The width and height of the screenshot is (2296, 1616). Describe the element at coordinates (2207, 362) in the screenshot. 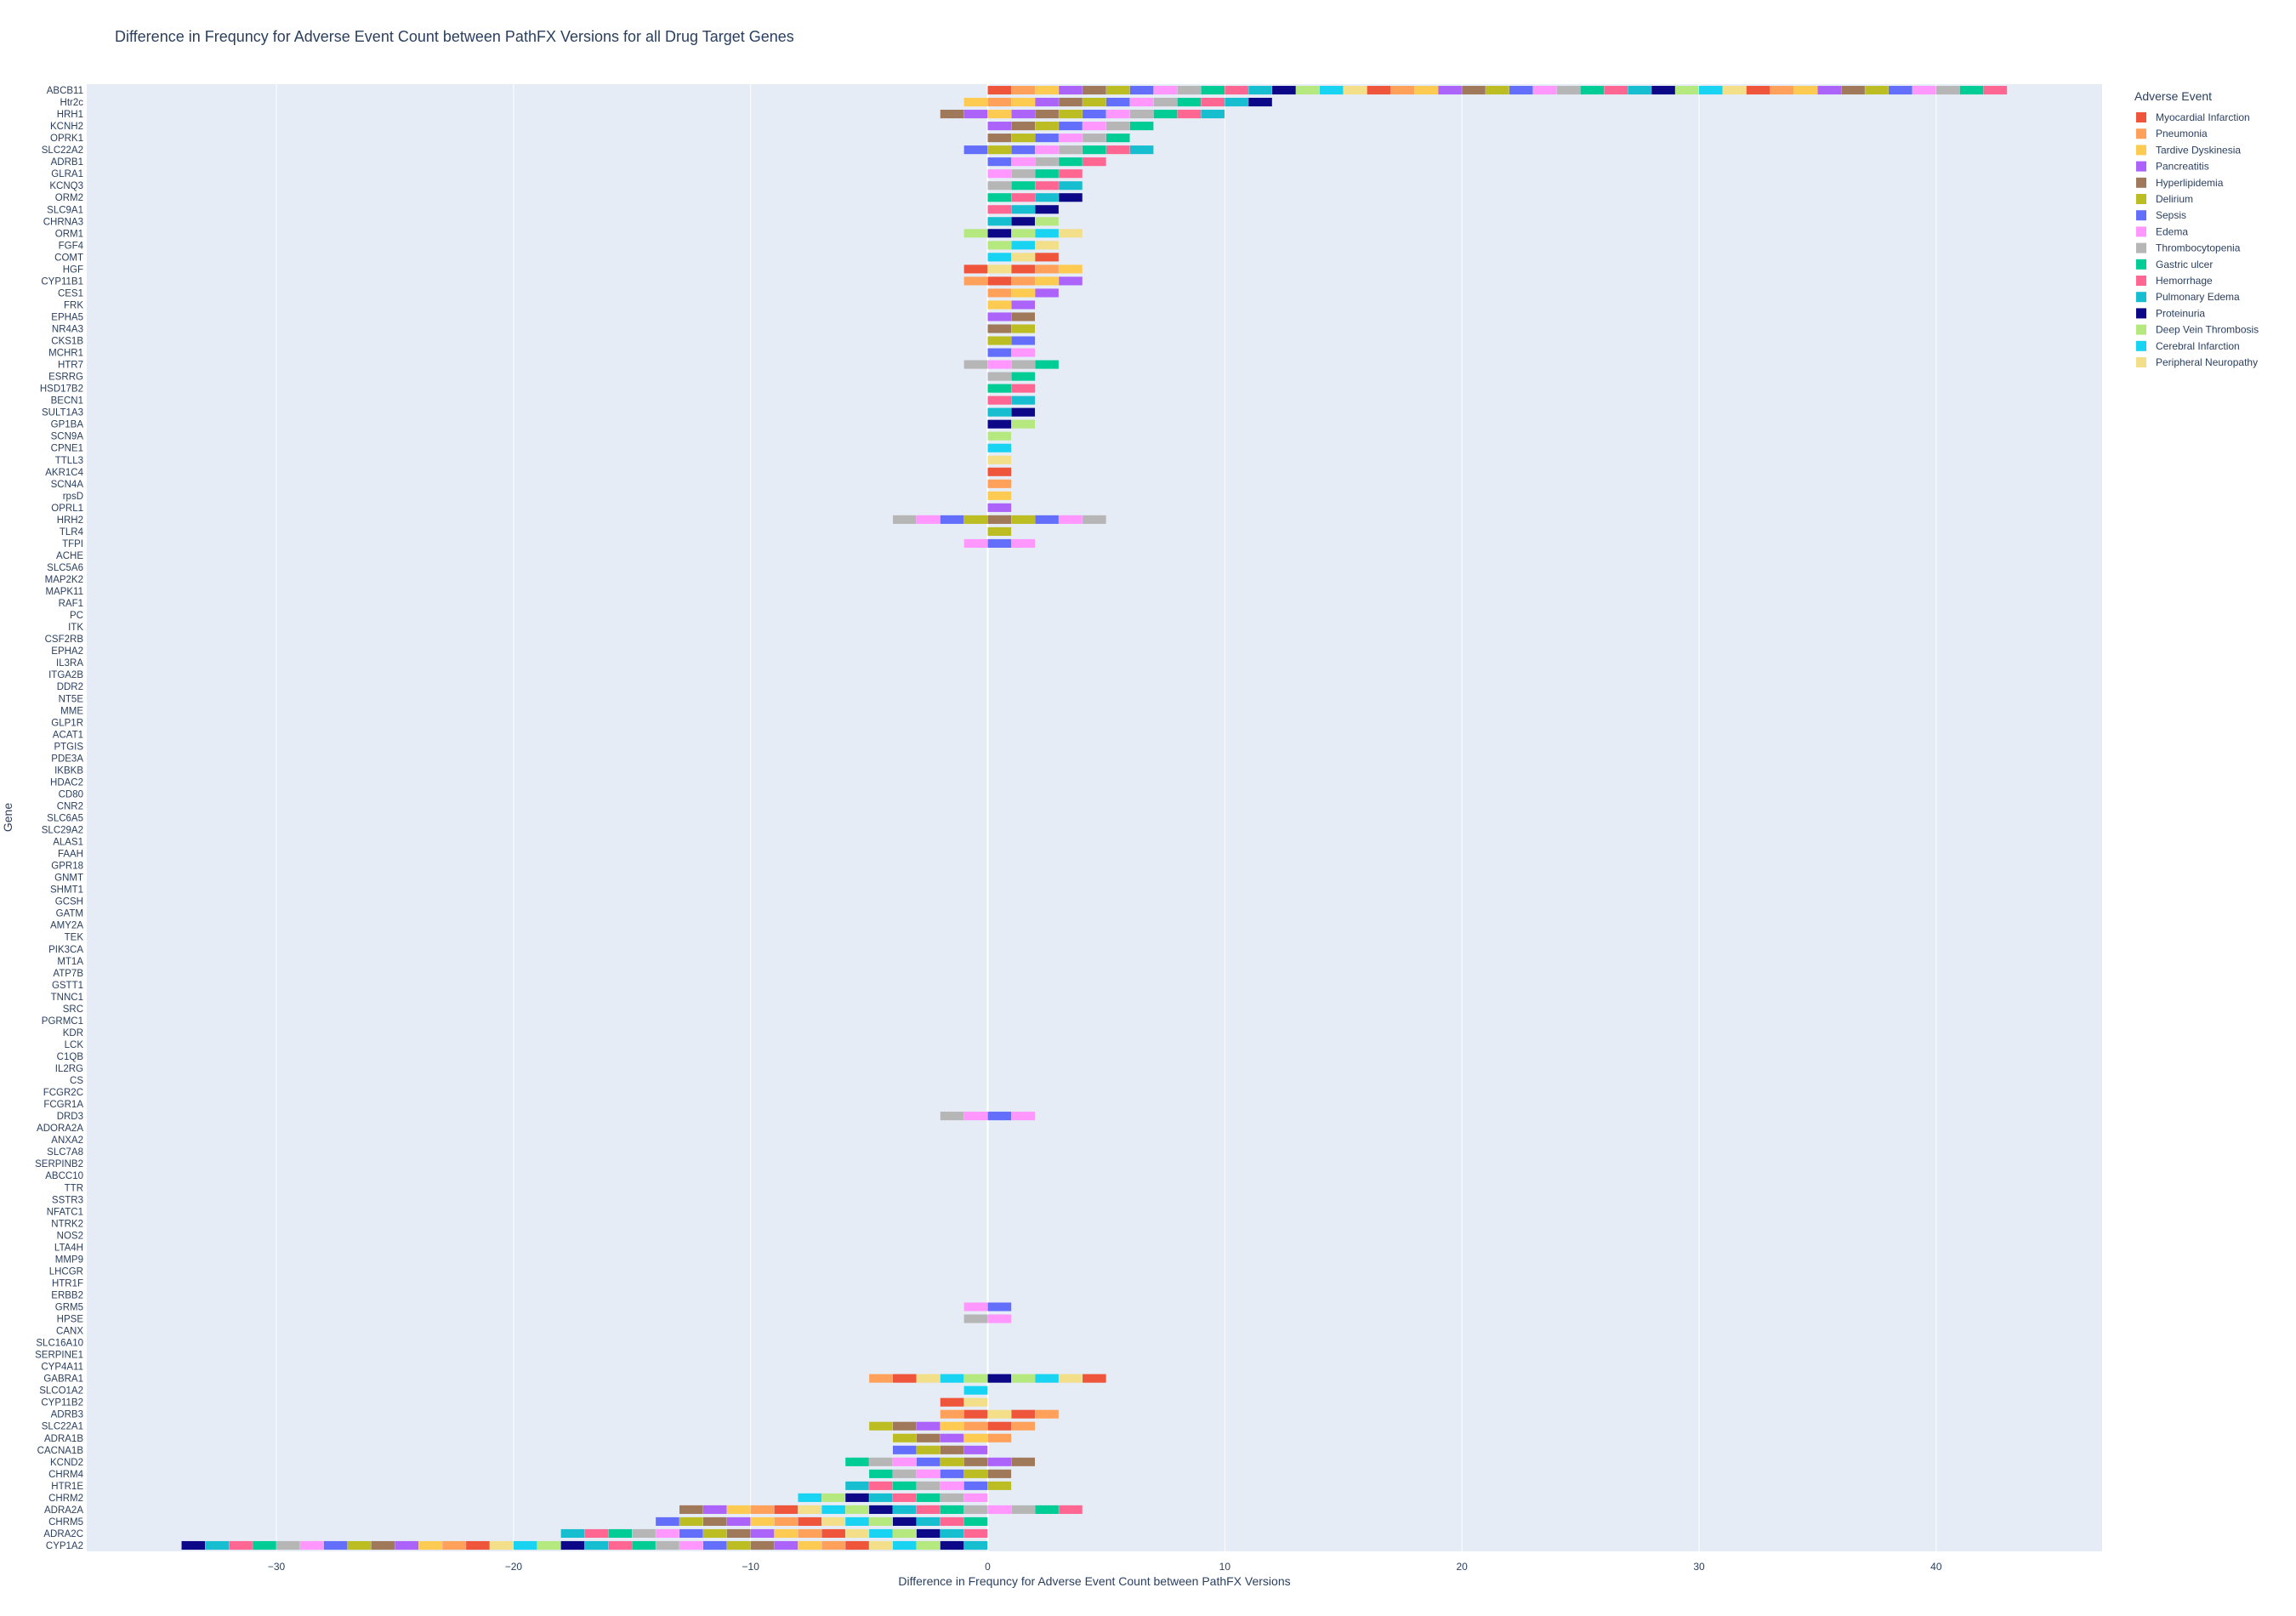

I see `legend-item-label: Peripheral Neuropathy` at that location.